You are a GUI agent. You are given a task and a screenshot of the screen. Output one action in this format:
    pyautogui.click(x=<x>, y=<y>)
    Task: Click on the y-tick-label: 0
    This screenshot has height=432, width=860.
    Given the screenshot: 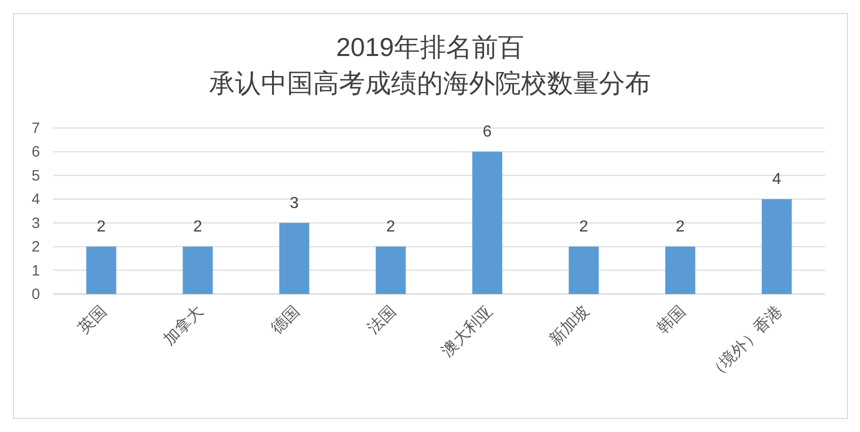 What is the action you would take?
    pyautogui.click(x=36, y=294)
    